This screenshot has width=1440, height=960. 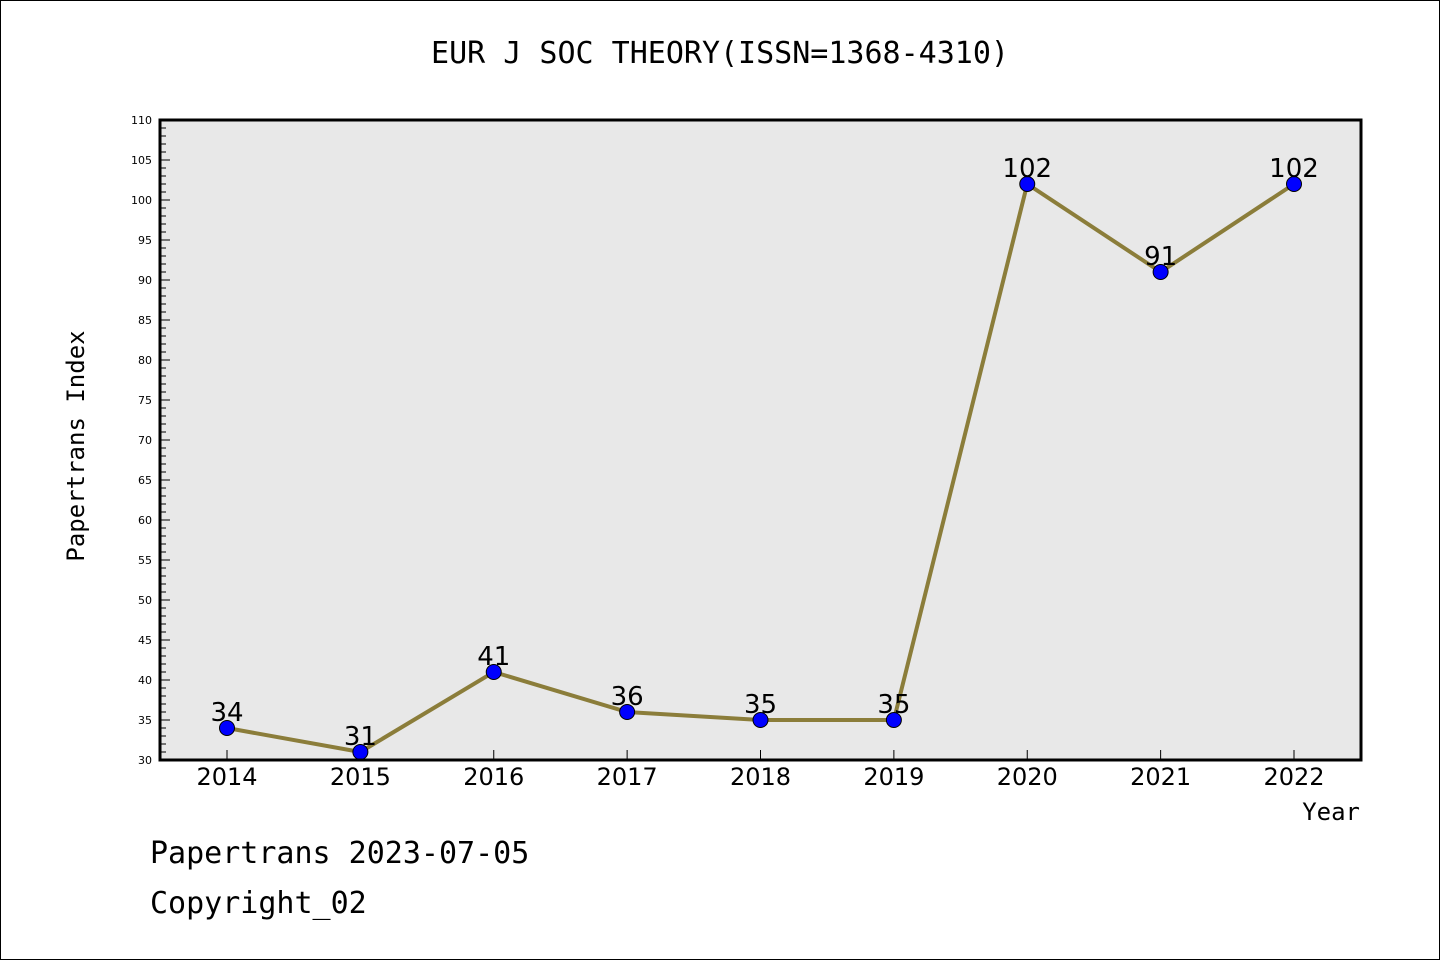 What do you see at coordinates (340, 853) in the screenshot?
I see `footer-date-line: Papertrans 2023-07-05` at bounding box center [340, 853].